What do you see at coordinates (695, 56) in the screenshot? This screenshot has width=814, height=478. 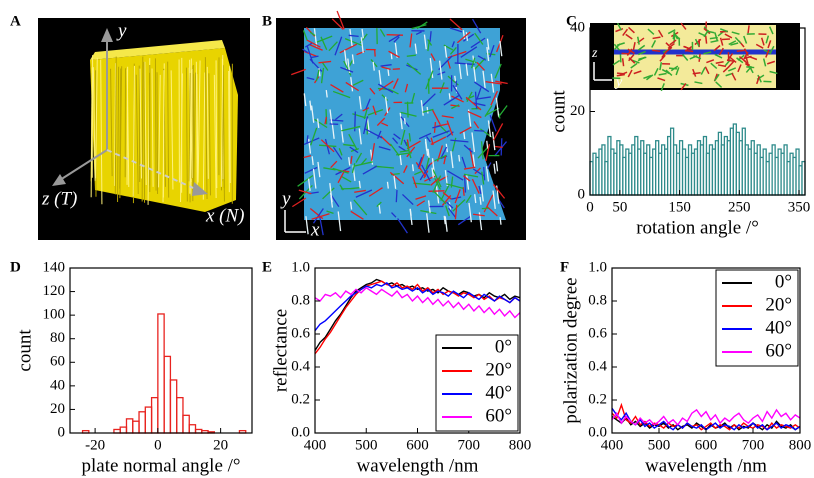 I see `inset-image: z y` at bounding box center [695, 56].